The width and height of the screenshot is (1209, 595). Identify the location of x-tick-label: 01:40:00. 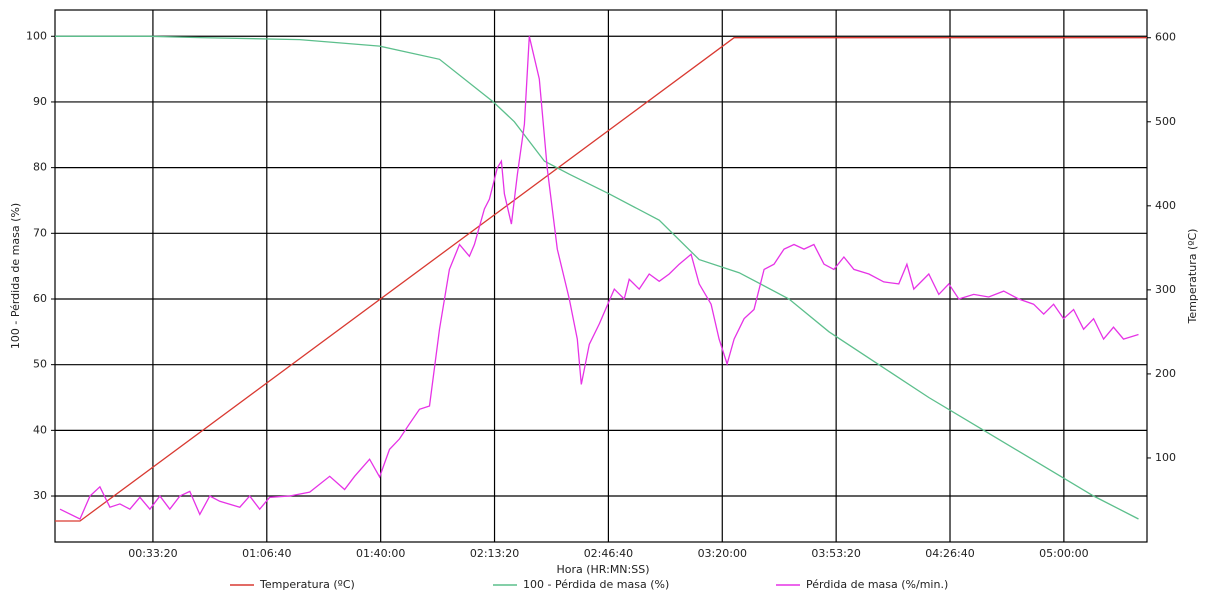
(380, 553).